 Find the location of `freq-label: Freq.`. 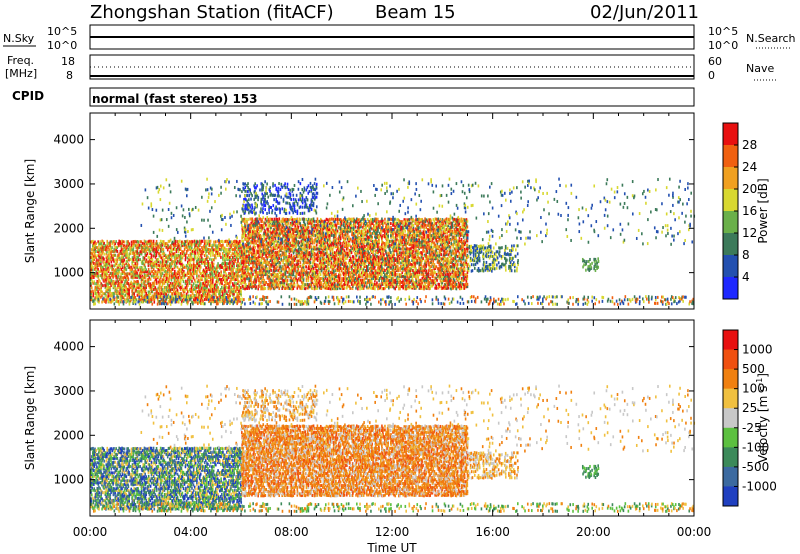

freq-label: Freq. is located at coordinates (20, 60).